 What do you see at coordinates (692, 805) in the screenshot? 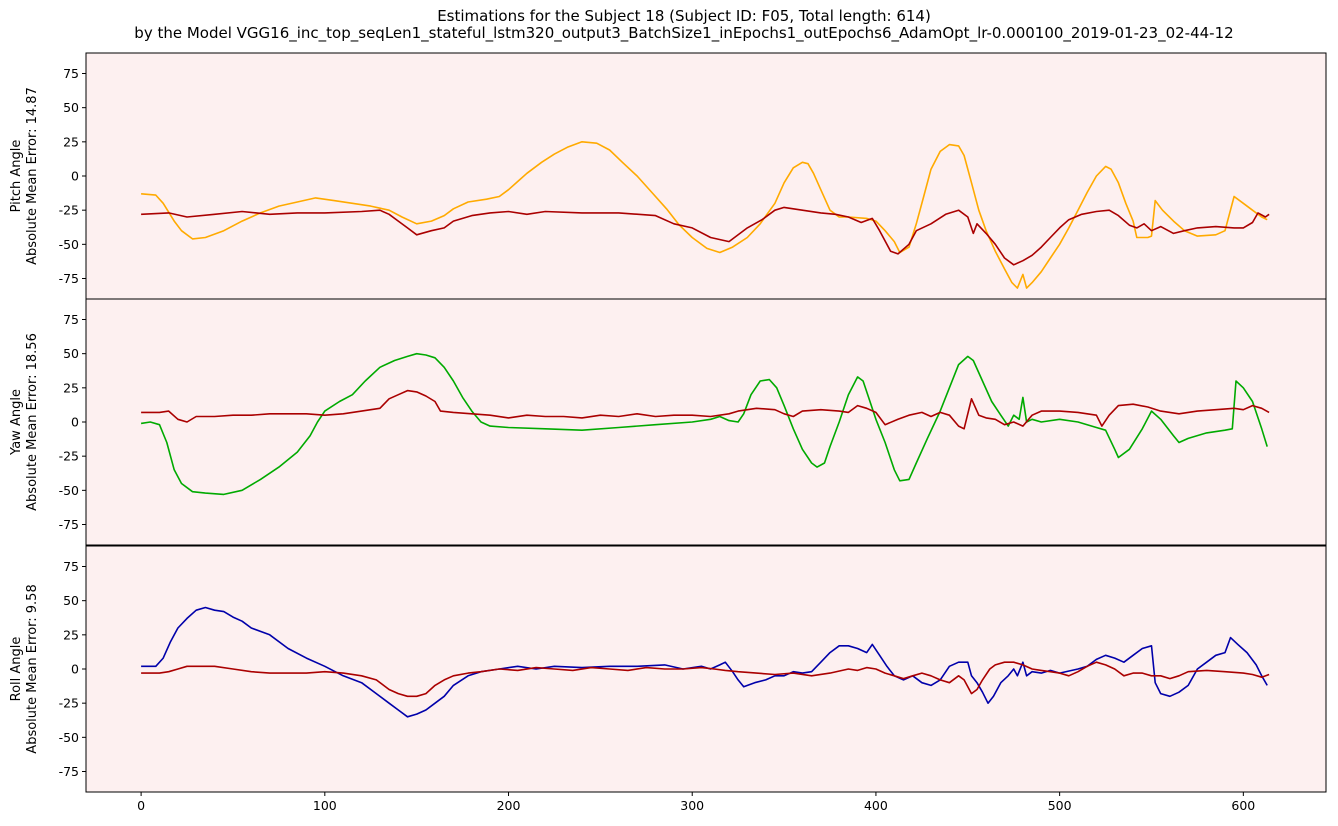
I see `roll-xtick-label: 300` at bounding box center [692, 805].